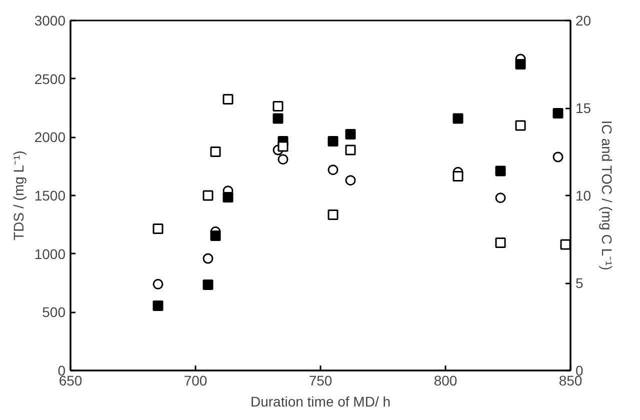  Describe the element at coordinates (584, 108) in the screenshot. I see `y2-tick-label: 15` at that location.